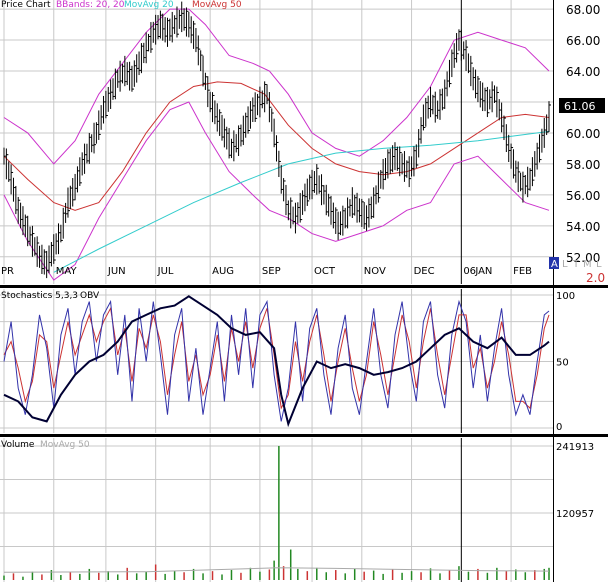  What do you see at coordinates (325, 271) in the screenshot?
I see `month-label-6: OCT` at bounding box center [325, 271].